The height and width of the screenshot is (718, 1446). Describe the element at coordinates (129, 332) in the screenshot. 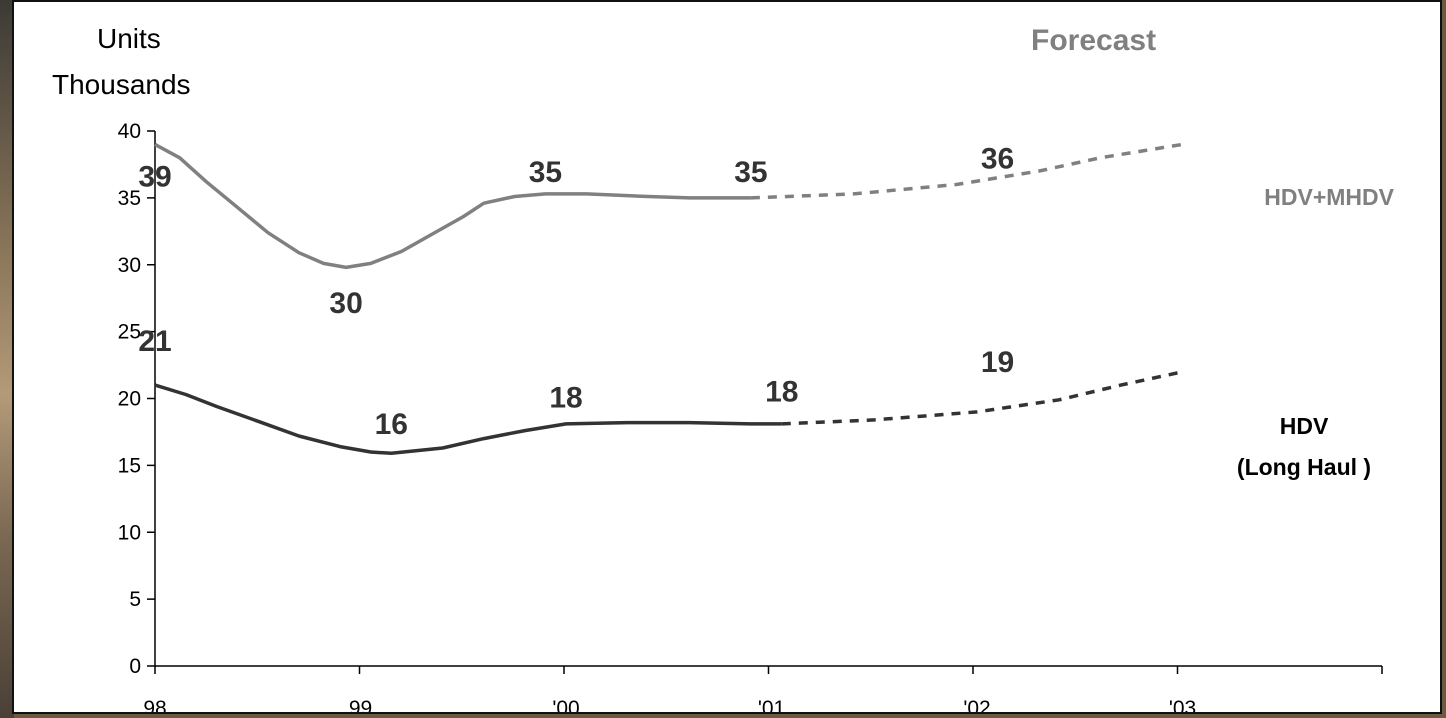

I see `y-tick-label: 25` at that location.